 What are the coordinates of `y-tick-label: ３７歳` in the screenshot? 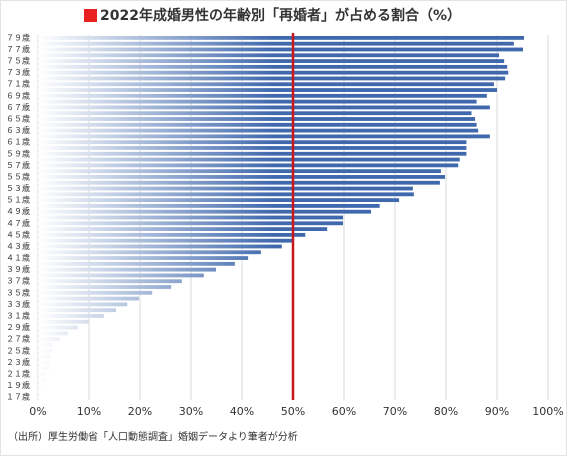 It's located at (18, 281).